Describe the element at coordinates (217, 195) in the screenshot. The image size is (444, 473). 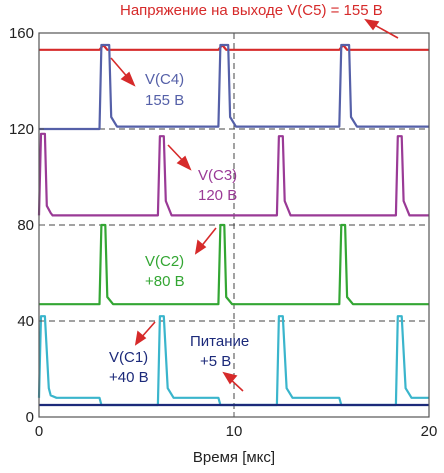
I see `annotation-c3-value: 120 В` at that location.